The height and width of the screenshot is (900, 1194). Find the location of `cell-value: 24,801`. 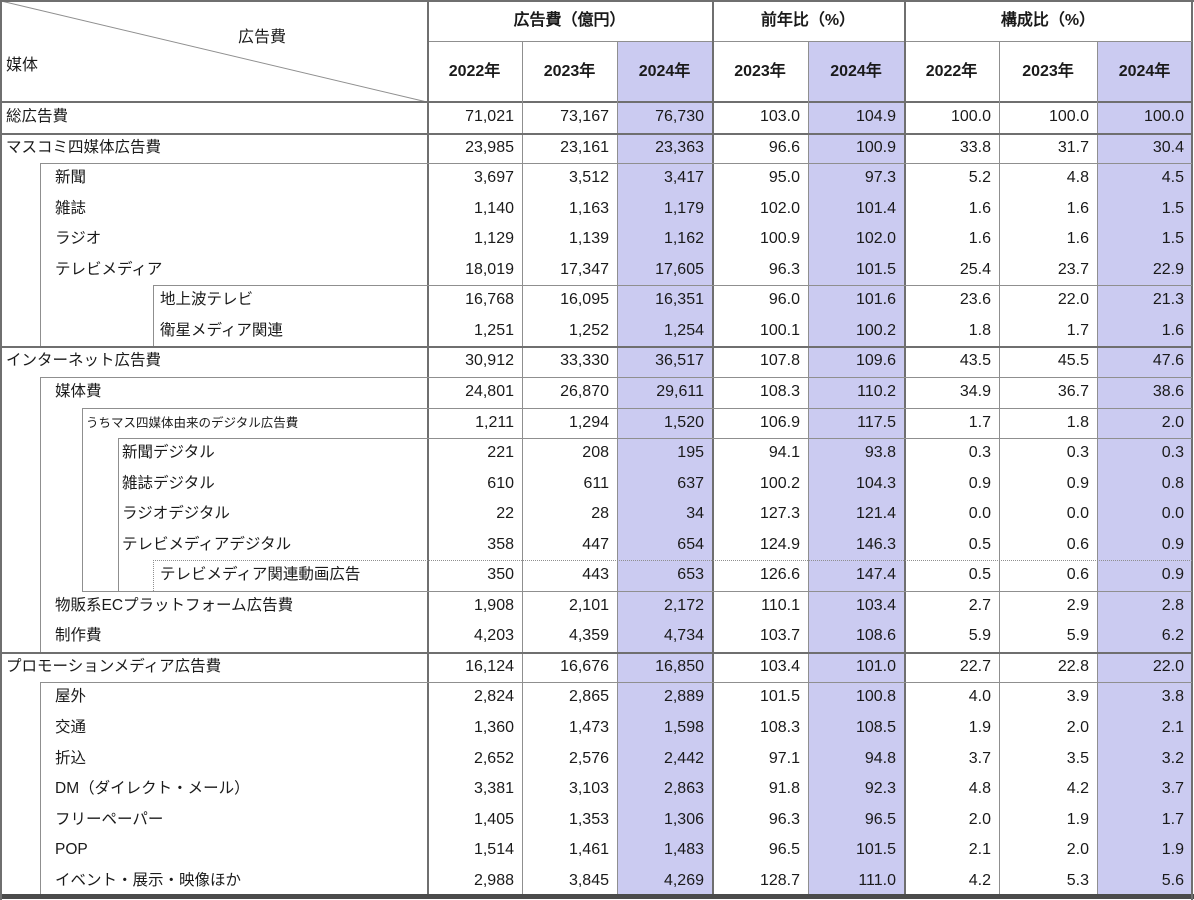

cell-value: 24,801 is located at coordinates (489, 391).